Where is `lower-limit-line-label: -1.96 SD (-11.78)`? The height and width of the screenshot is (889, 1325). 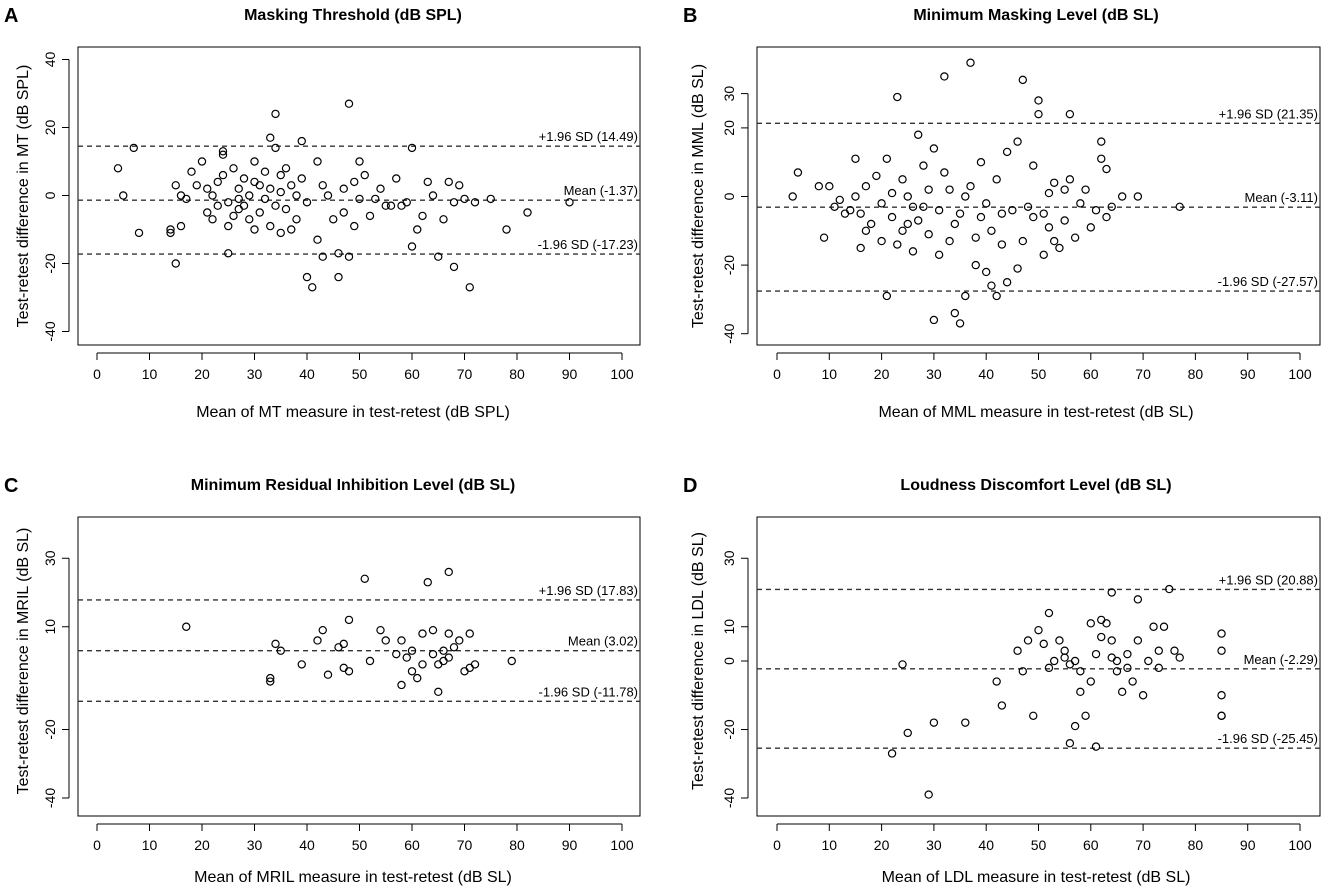
lower-limit-line-label: -1.96 SD (-11.78) is located at coordinates (588, 691).